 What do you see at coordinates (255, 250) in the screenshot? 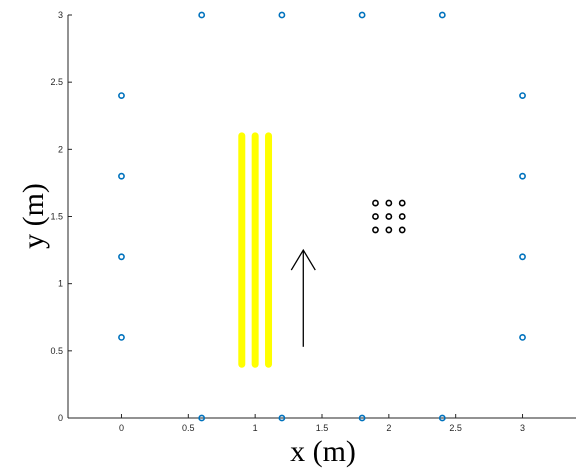
I see `yellow-bars` at bounding box center [255, 250].